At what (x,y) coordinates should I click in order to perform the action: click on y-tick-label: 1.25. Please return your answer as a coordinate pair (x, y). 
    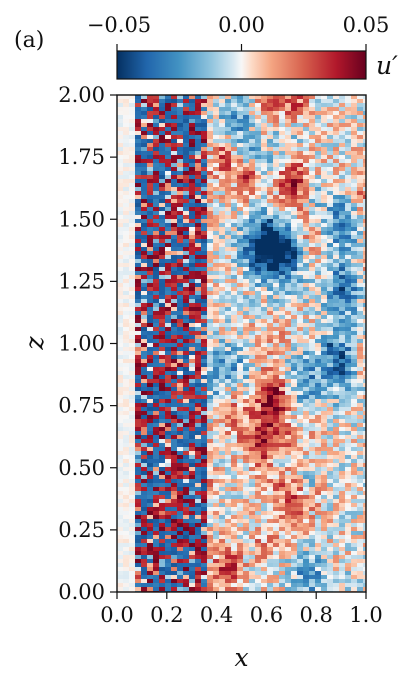
    Looking at the image, I should click on (81, 281).